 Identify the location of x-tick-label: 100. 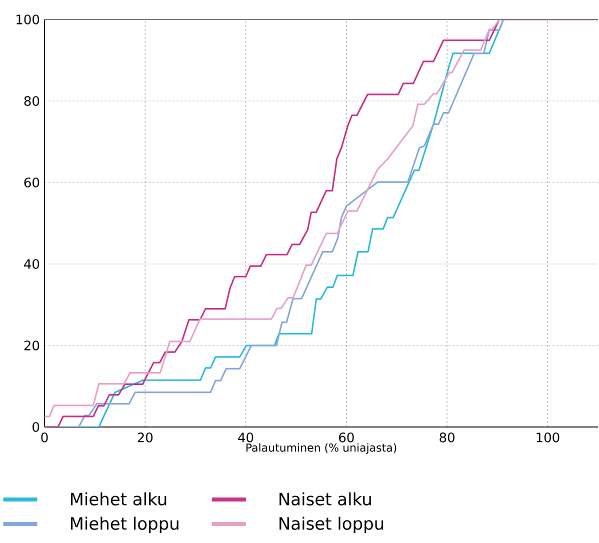
(548, 437).